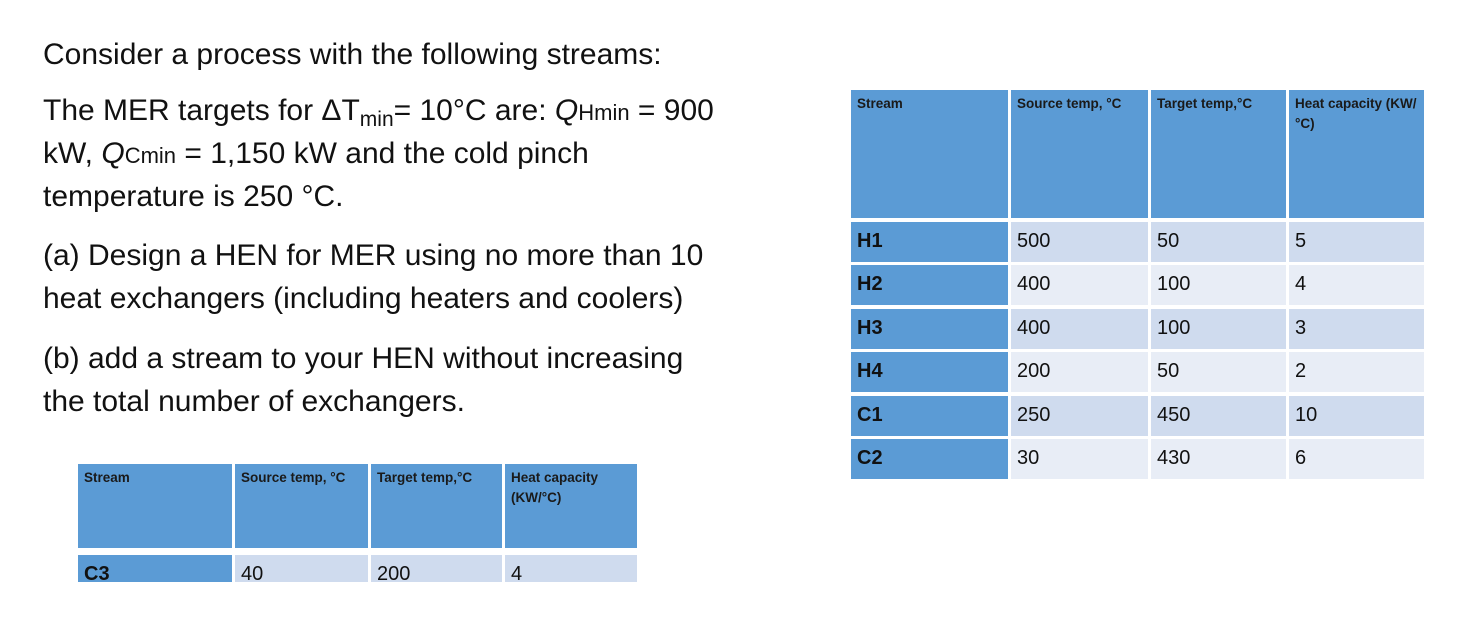 The height and width of the screenshot is (624, 1464). I want to click on subscript: Hmin, so click(604, 112).